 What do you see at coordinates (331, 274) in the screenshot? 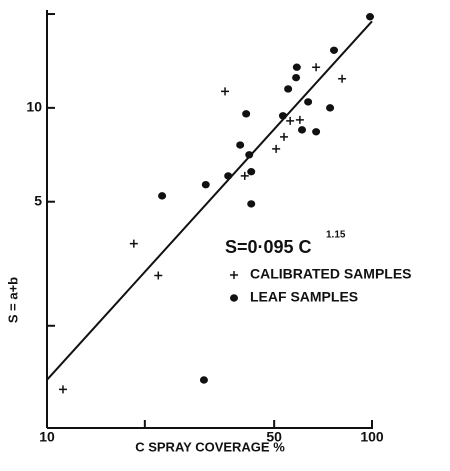
I see `legend-label: CALIBRATED SAMPLES` at bounding box center [331, 274].